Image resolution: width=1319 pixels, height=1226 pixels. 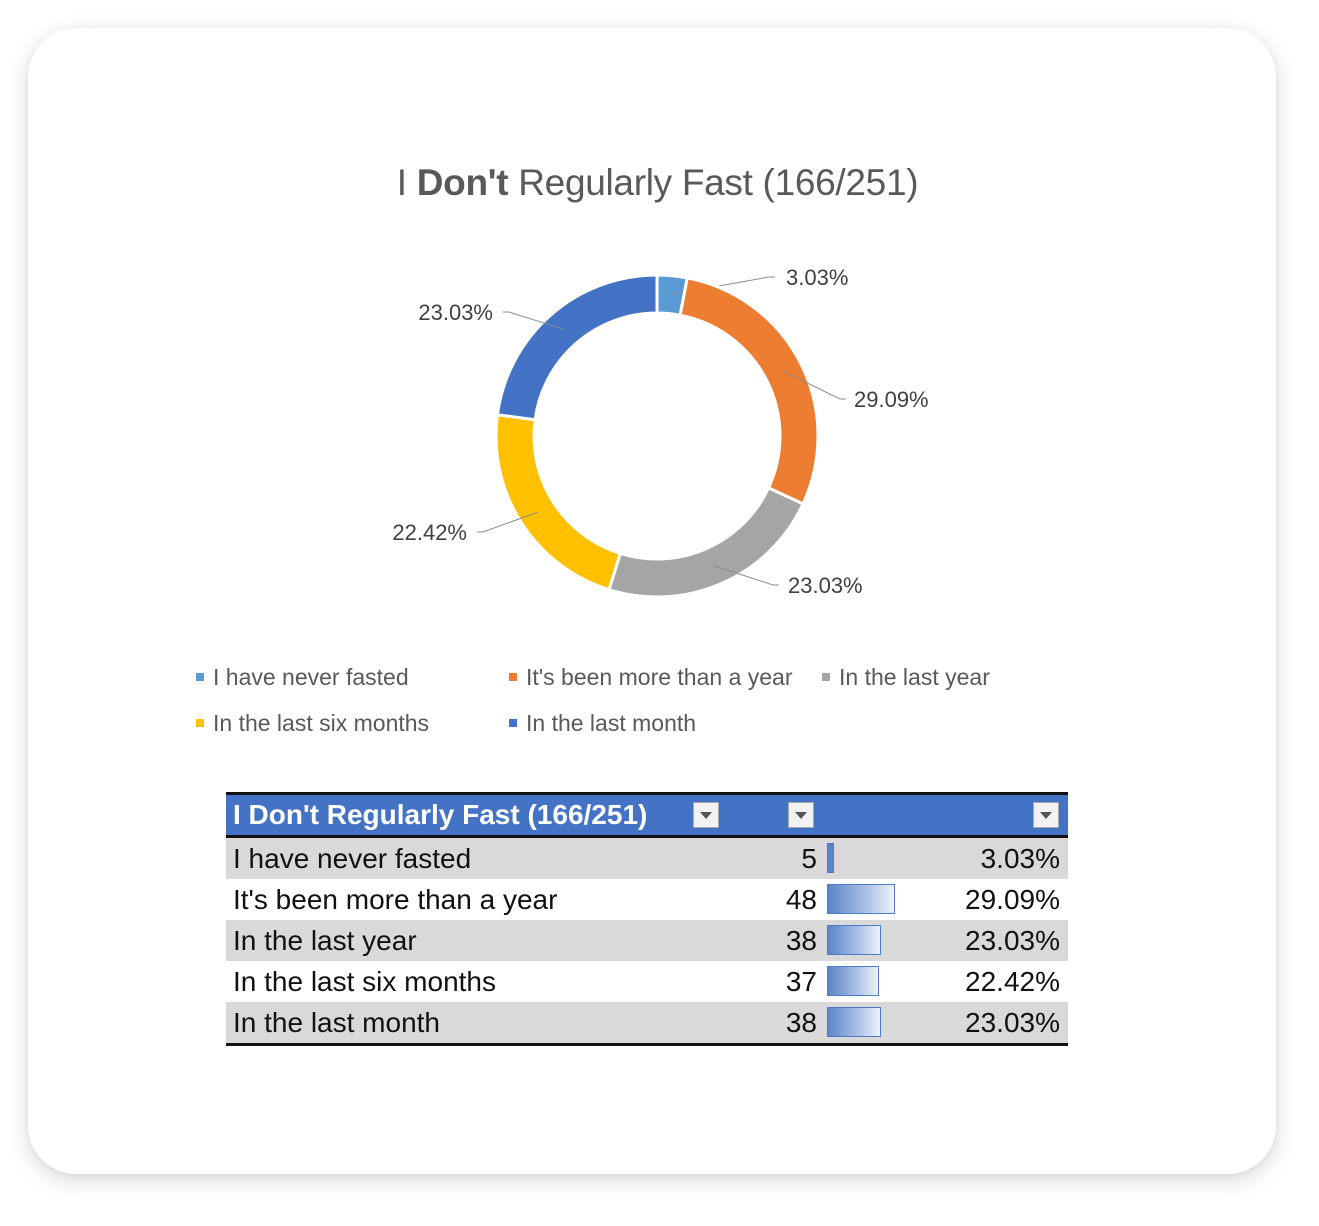 I want to click on data-label-last-year: 23.03%, so click(x=825, y=585).